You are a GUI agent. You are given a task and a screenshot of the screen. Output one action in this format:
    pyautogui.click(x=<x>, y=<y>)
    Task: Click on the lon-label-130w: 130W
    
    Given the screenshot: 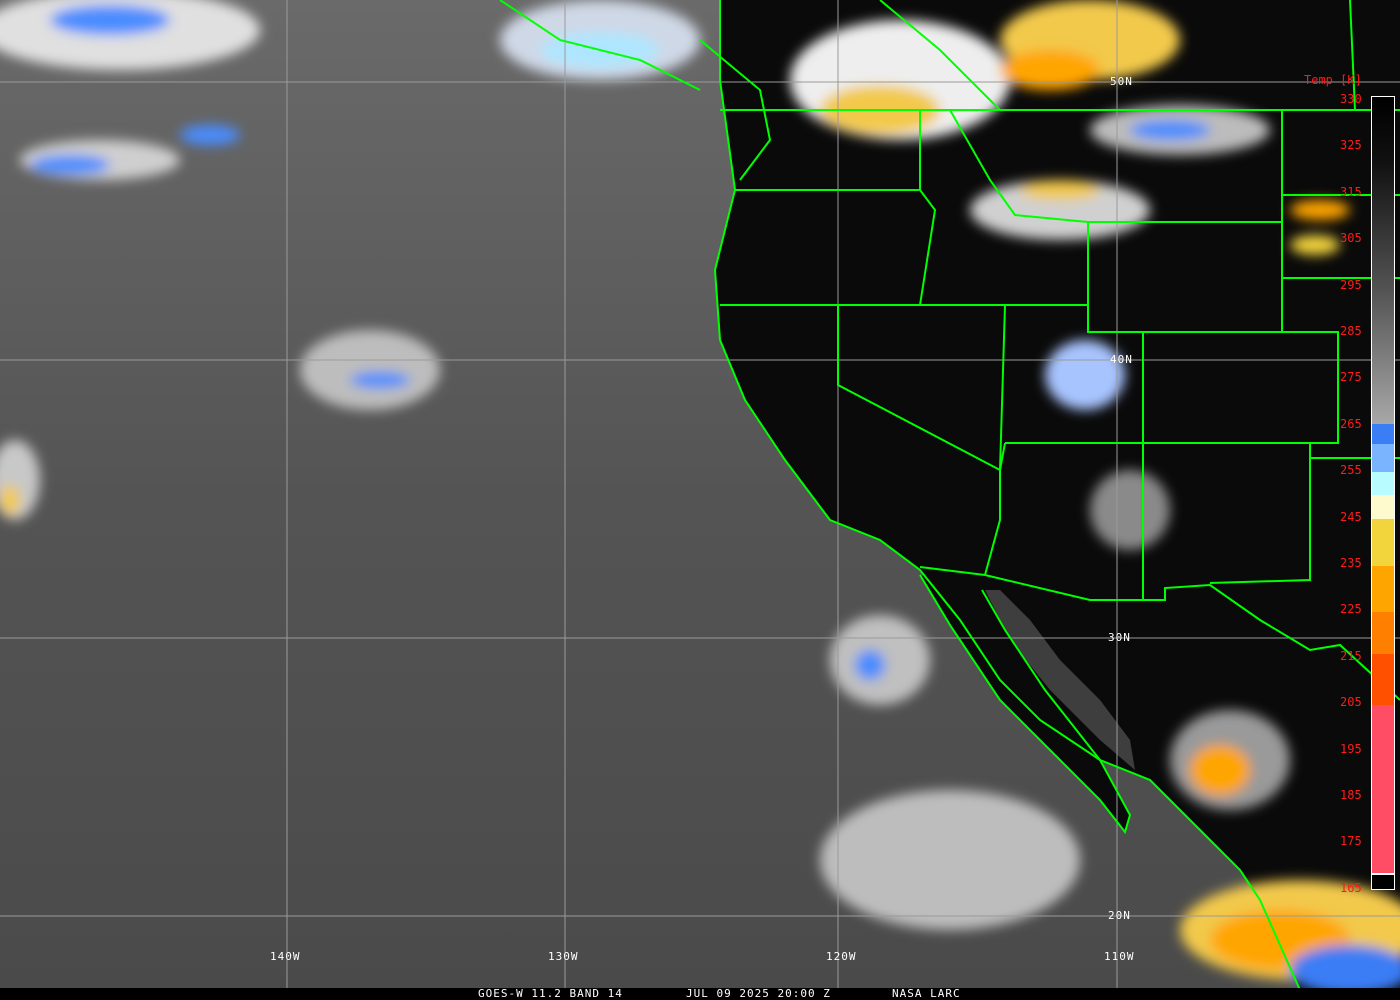 What is the action you would take?
    pyautogui.click(x=563, y=956)
    